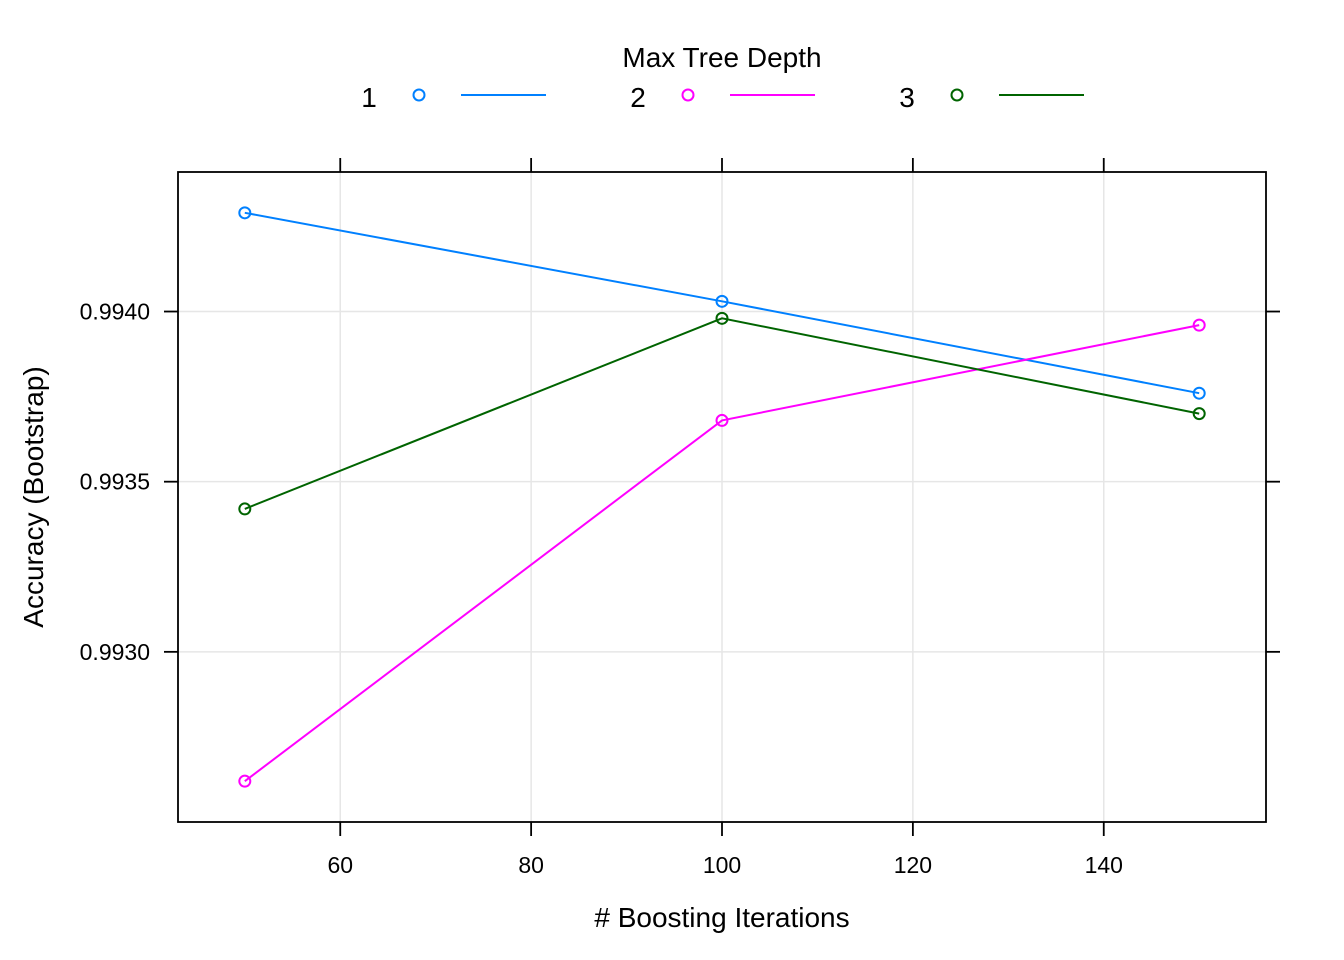 The height and width of the screenshot is (960, 1344). What do you see at coordinates (721, 917) in the screenshot?
I see `x-axis-label: # Boosting Iterations` at bounding box center [721, 917].